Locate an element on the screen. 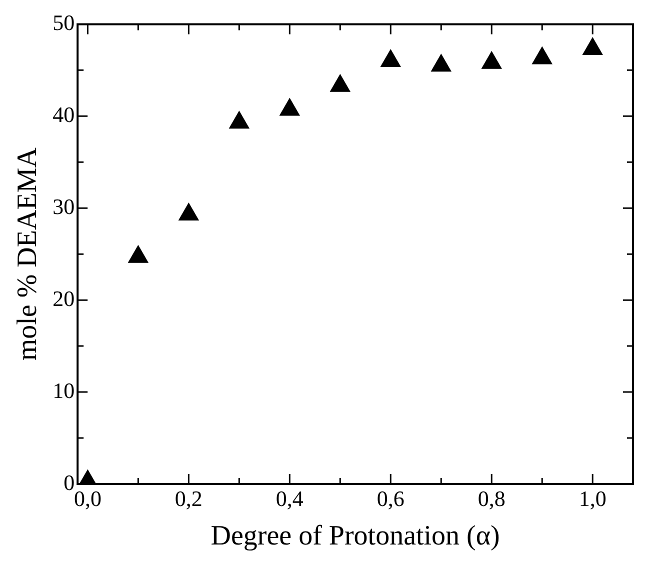 The width and height of the screenshot is (653, 566). y-axis-title: mole % DEAEMA is located at coordinates (28, 253).